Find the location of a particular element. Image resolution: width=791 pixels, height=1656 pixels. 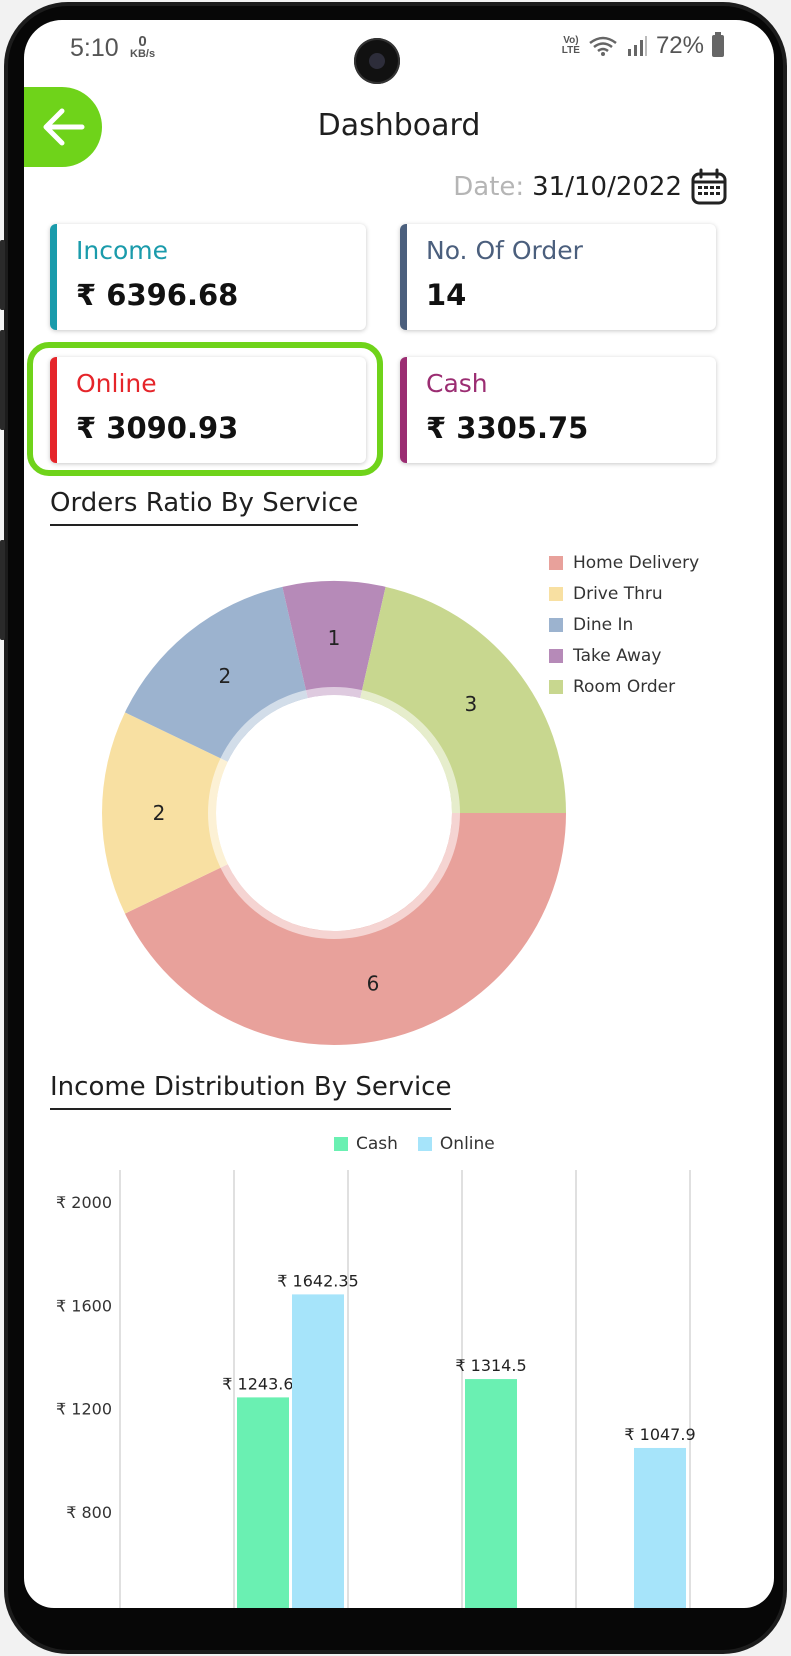

online-card-highlight is located at coordinates (205, 409).